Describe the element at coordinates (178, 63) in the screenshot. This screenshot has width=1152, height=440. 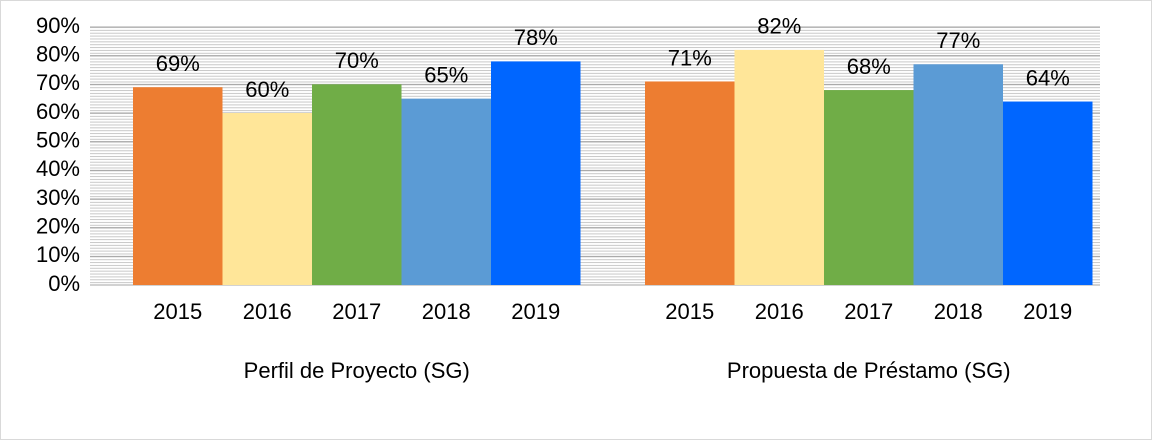
I see `data-label: 69%` at that location.